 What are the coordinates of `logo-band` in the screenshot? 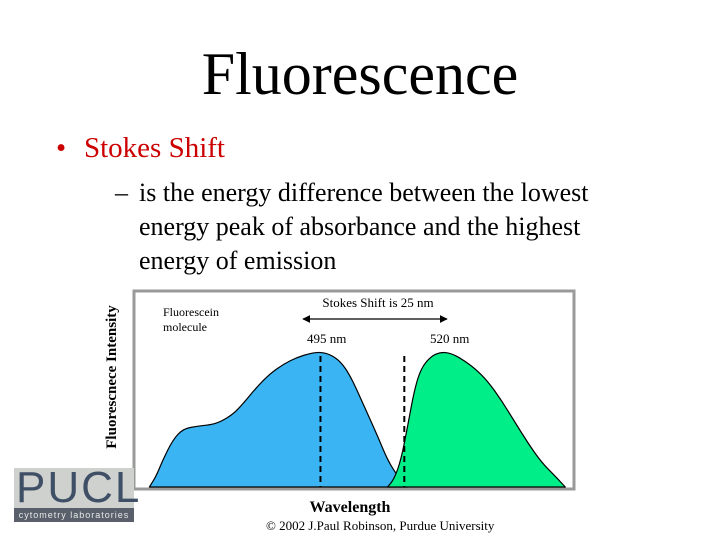 It's located at (74, 515).